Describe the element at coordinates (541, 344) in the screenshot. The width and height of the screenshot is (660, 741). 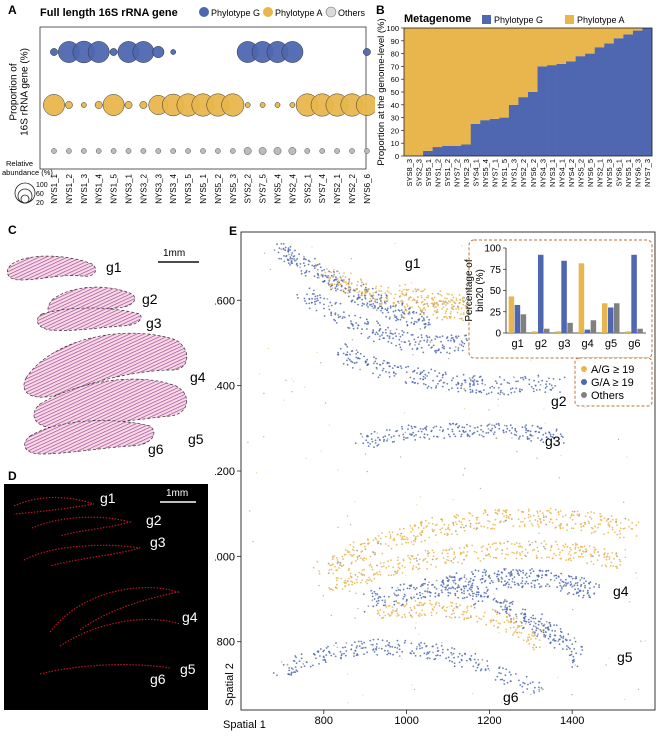
I see `inset-x-tick-1: g2` at that location.